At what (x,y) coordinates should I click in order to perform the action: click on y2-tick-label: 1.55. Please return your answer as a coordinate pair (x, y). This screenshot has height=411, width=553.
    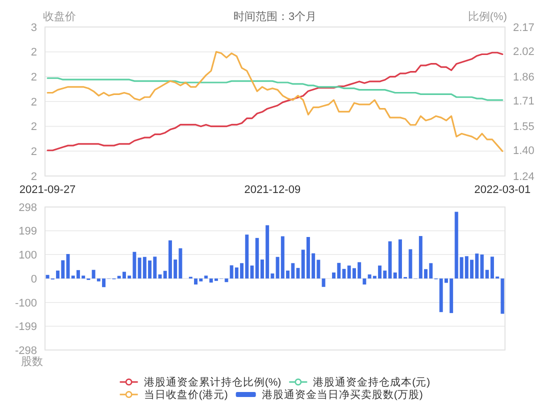
    Looking at the image, I should click on (523, 127).